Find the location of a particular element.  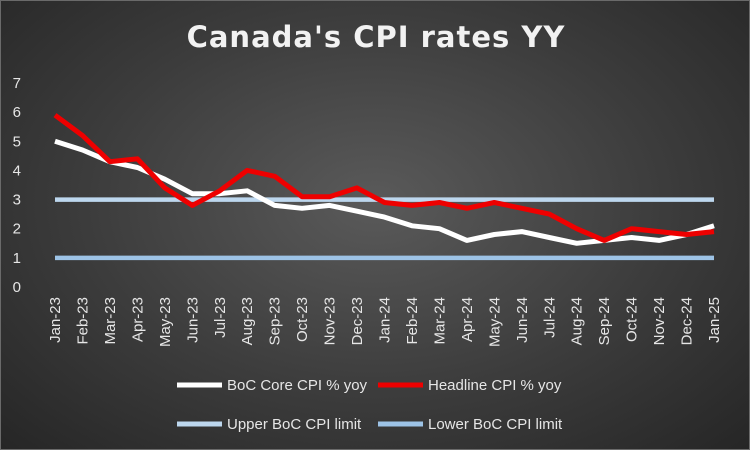

x-tick-label: Aug-23 is located at coordinates (247, 321).